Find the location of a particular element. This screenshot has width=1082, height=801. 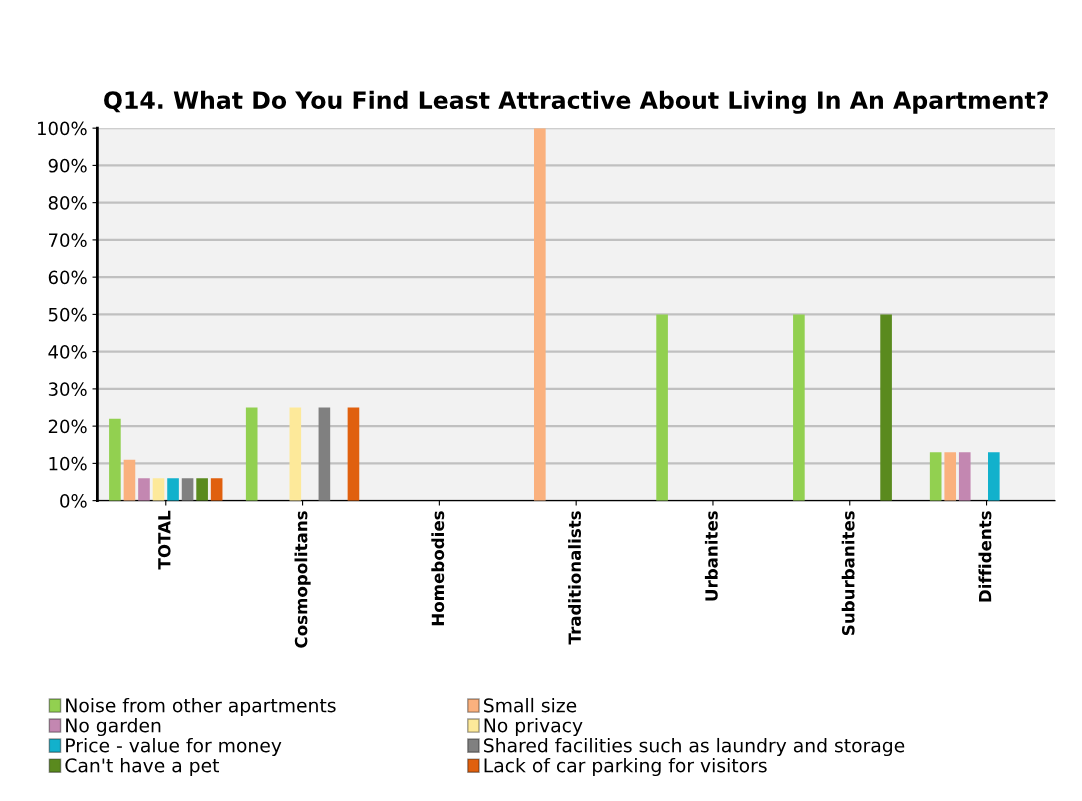

y-tick-label: 40% is located at coordinates (67, 352).